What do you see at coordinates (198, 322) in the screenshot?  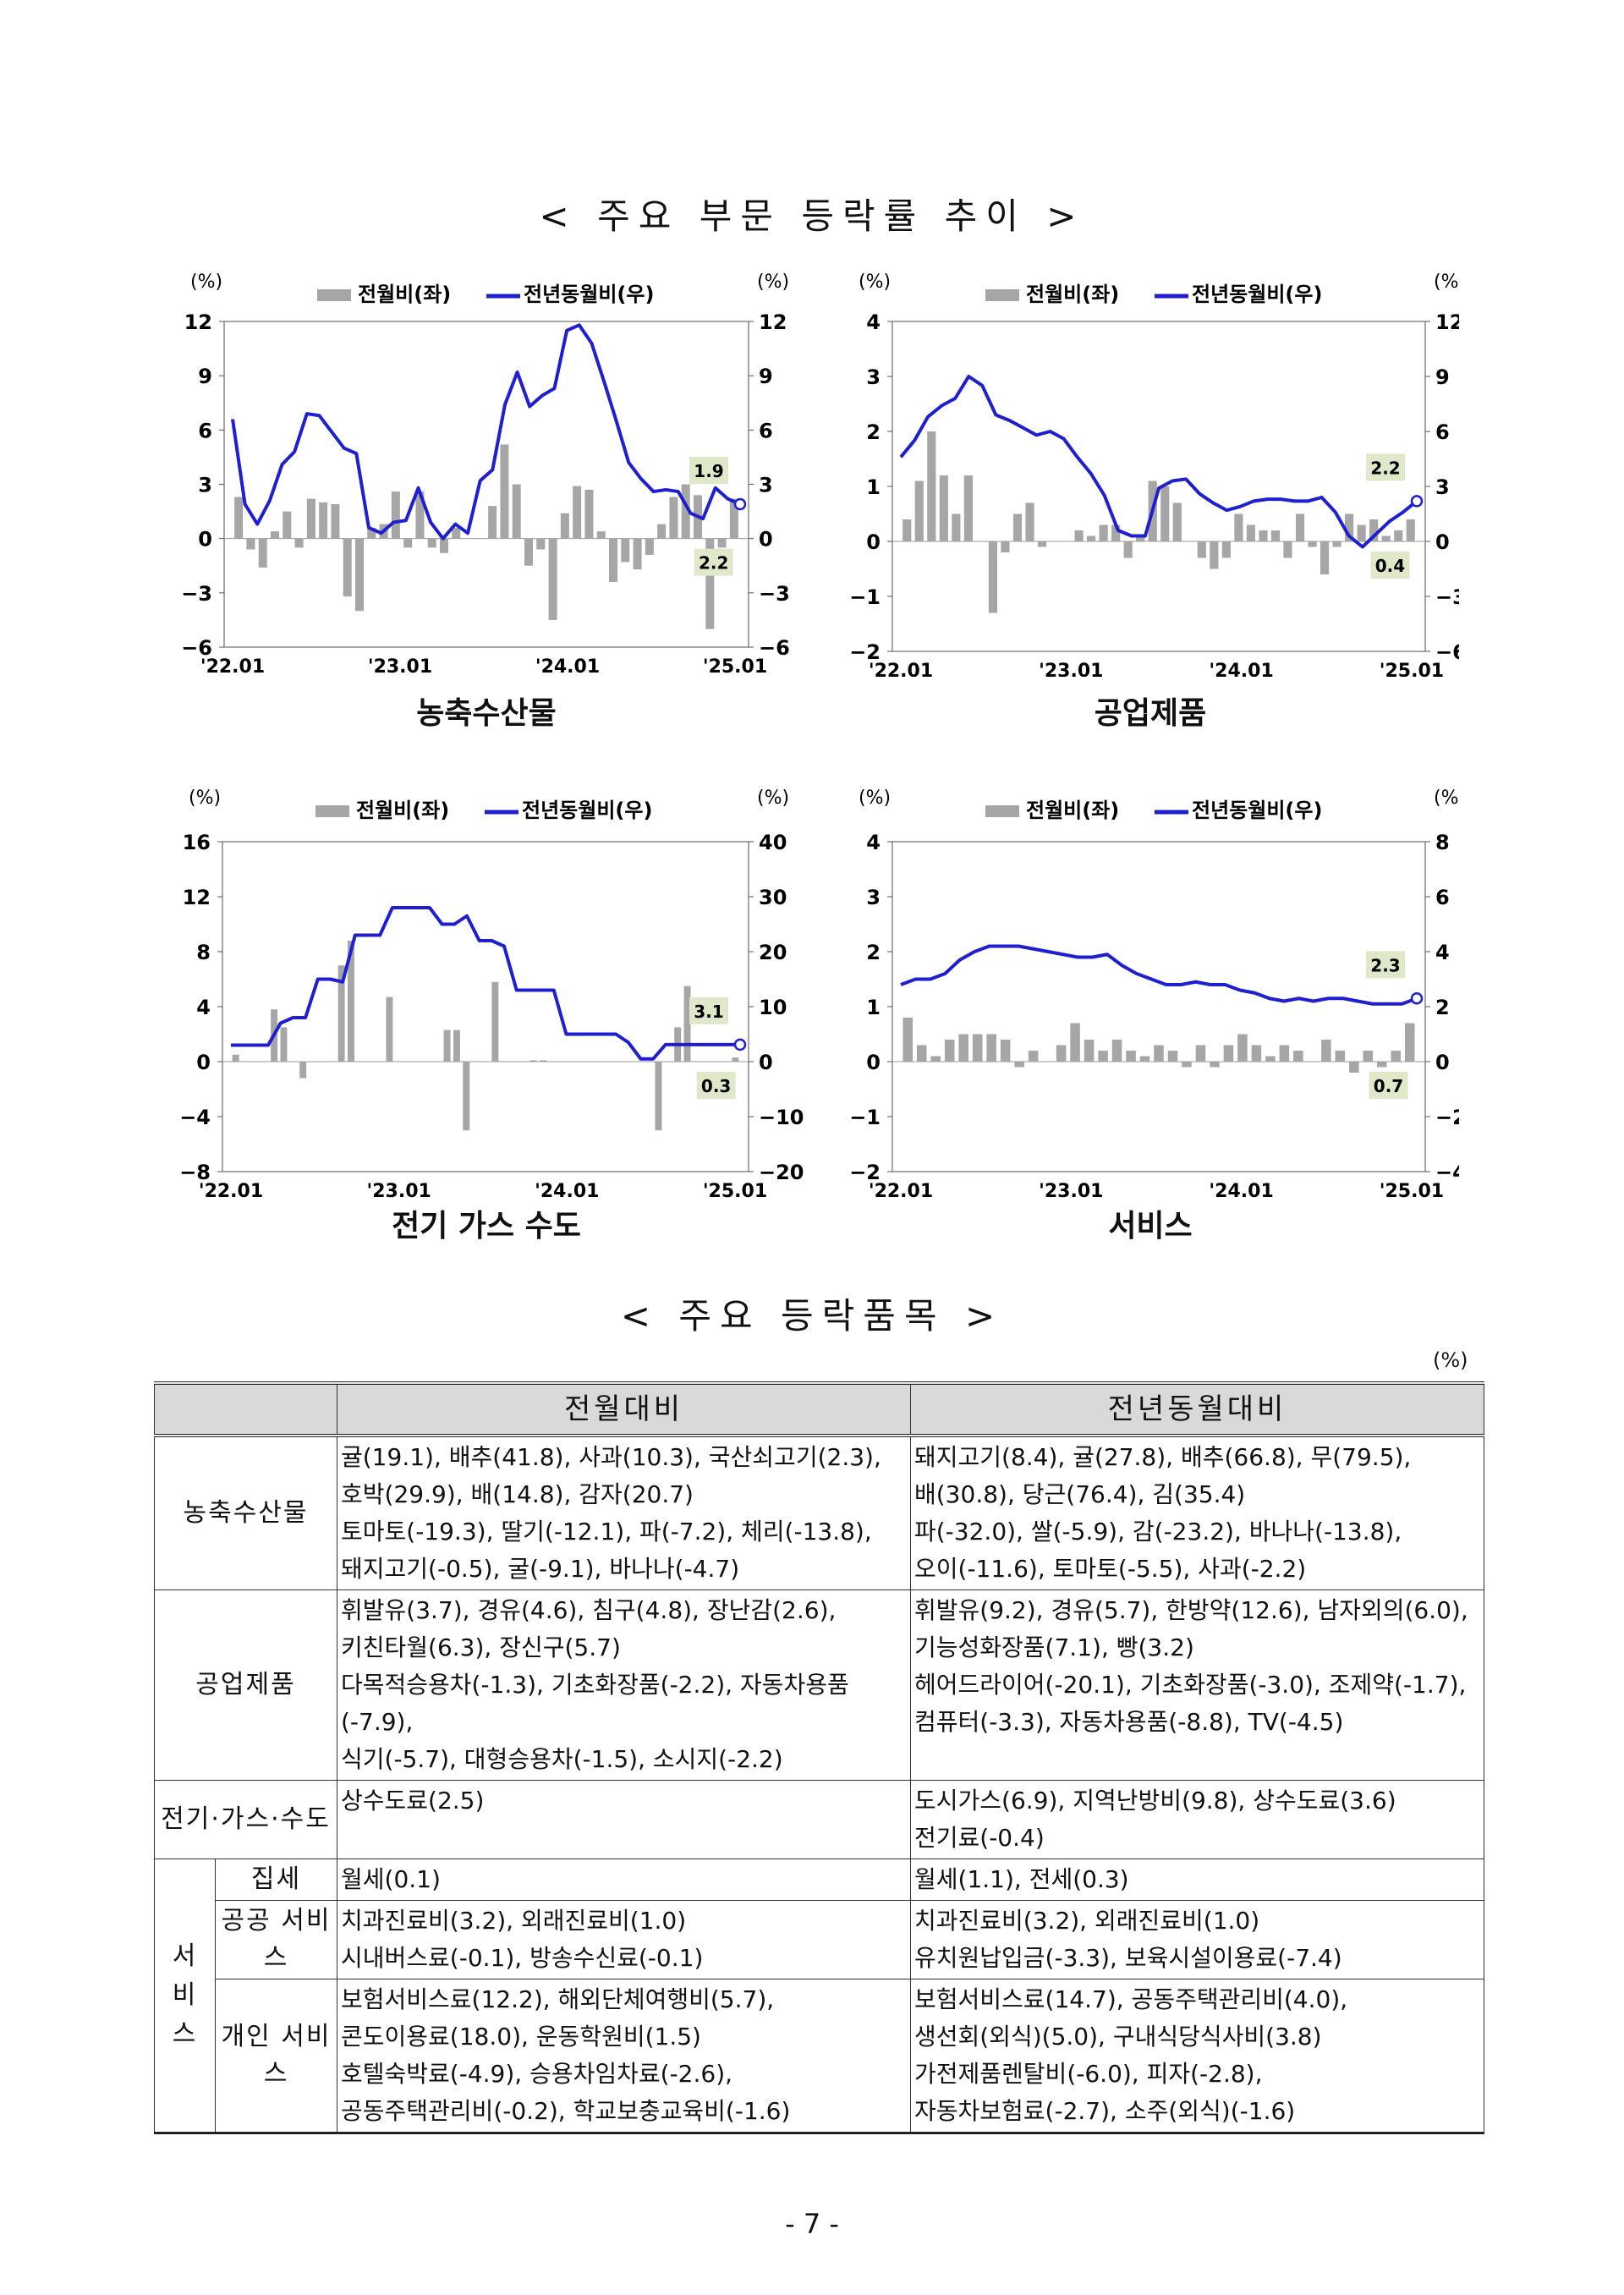 I see `left-tick-label: 12` at bounding box center [198, 322].